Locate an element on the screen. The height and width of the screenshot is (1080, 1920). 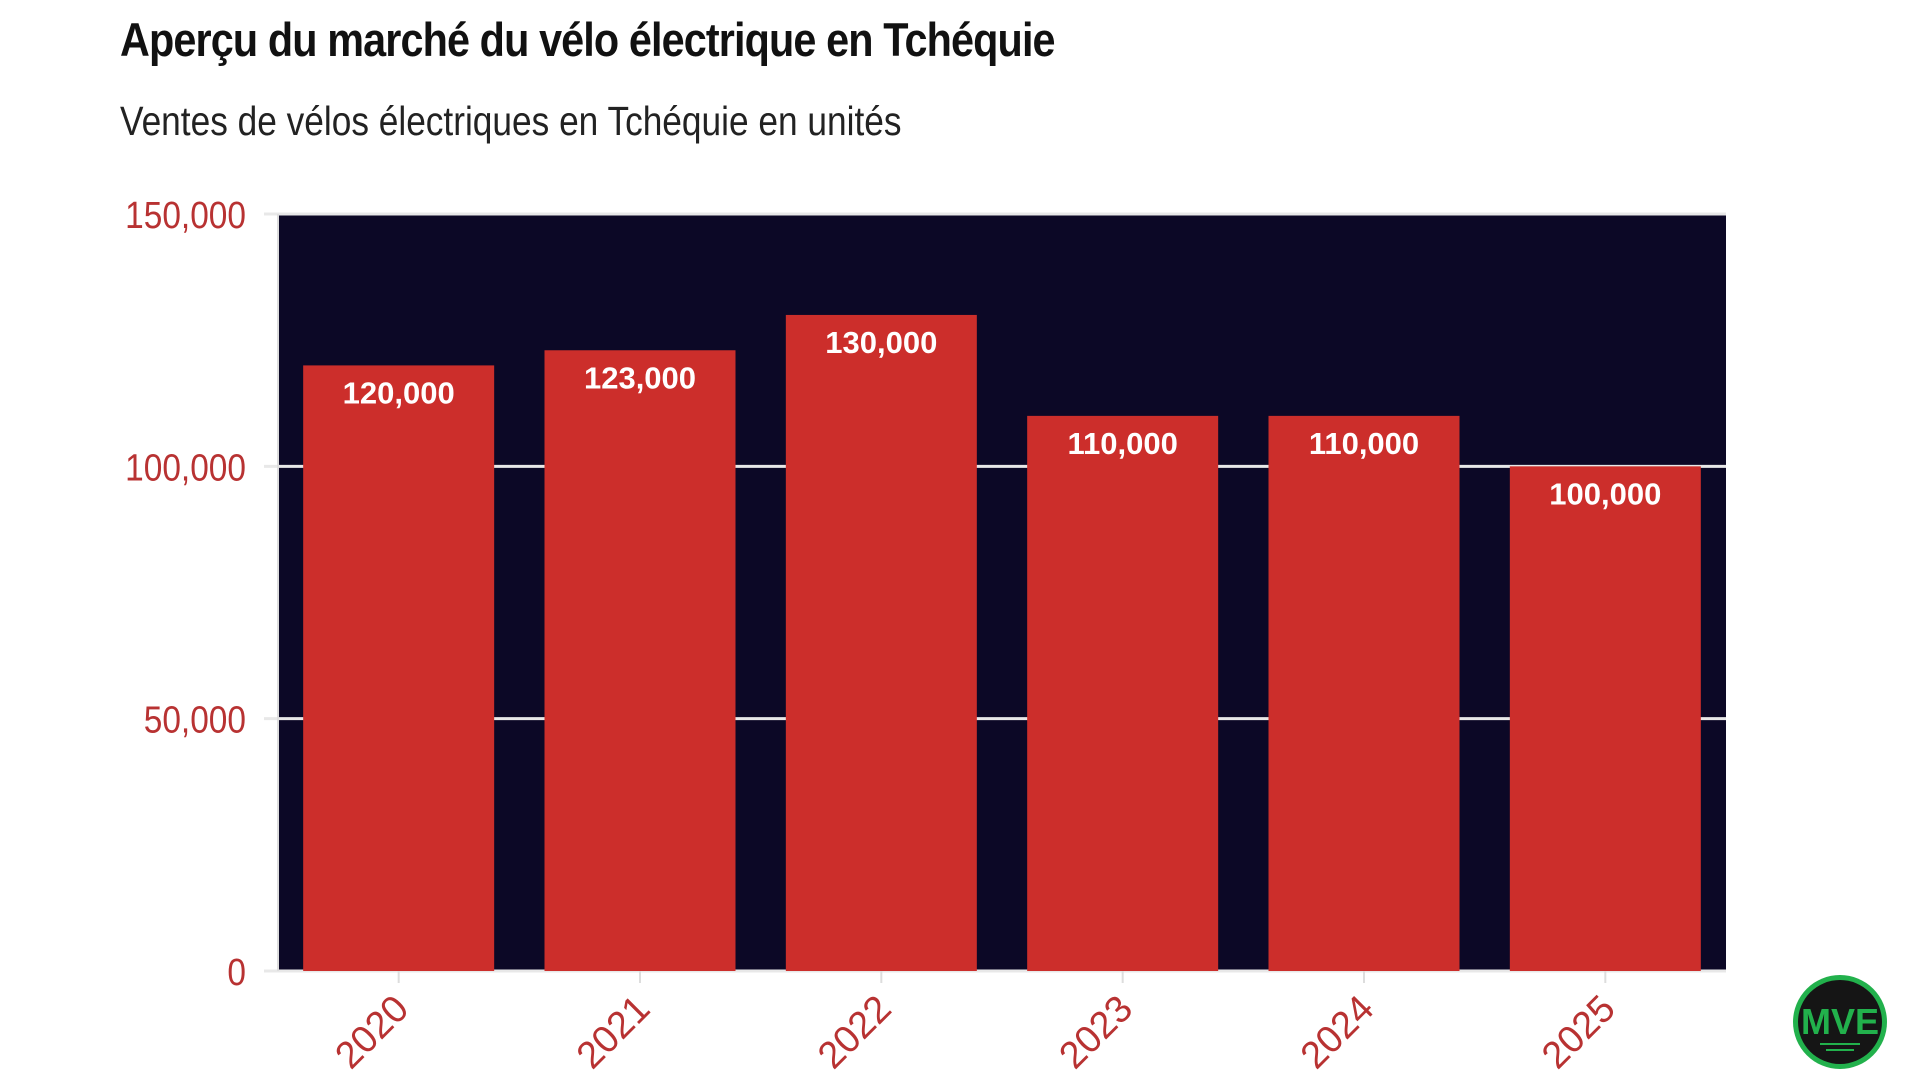
data-label: 123,000 is located at coordinates (640, 377).